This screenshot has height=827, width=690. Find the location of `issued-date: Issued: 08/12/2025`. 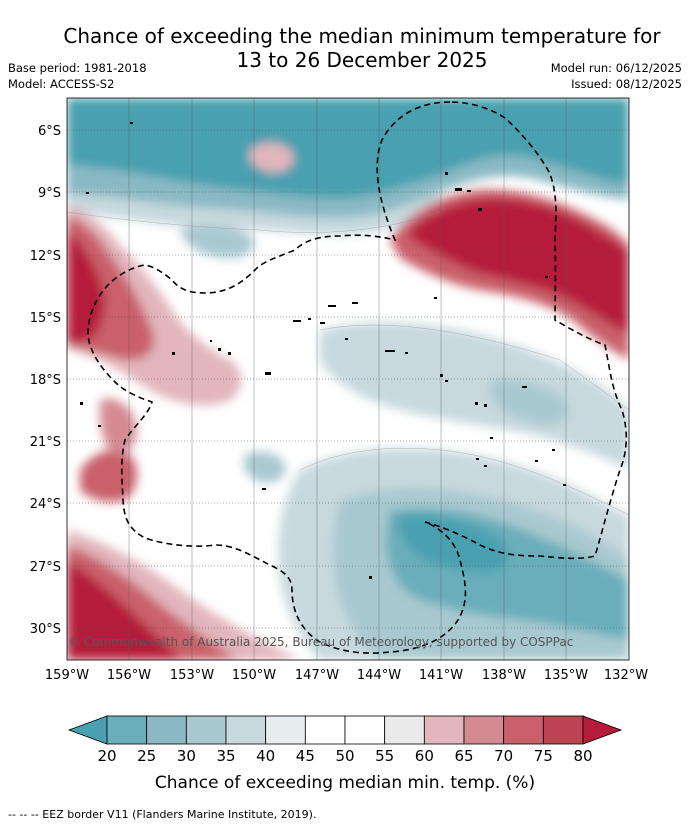

issued-date: Issued: 08/12/2025 is located at coordinates (626, 84).